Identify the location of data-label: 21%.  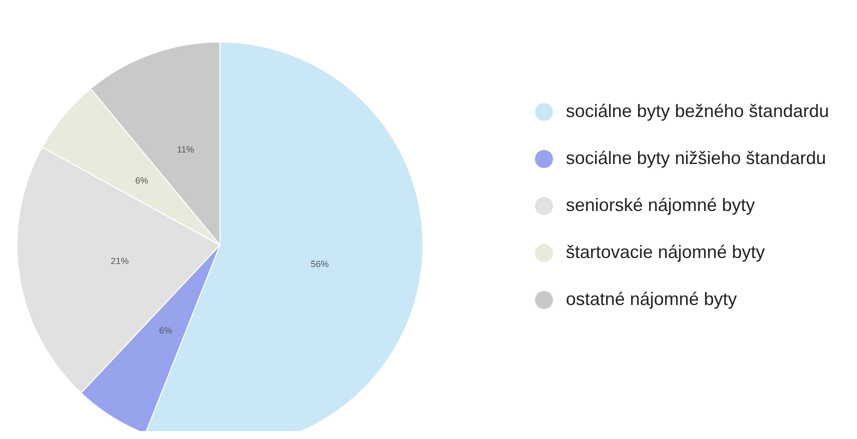
(119, 261).